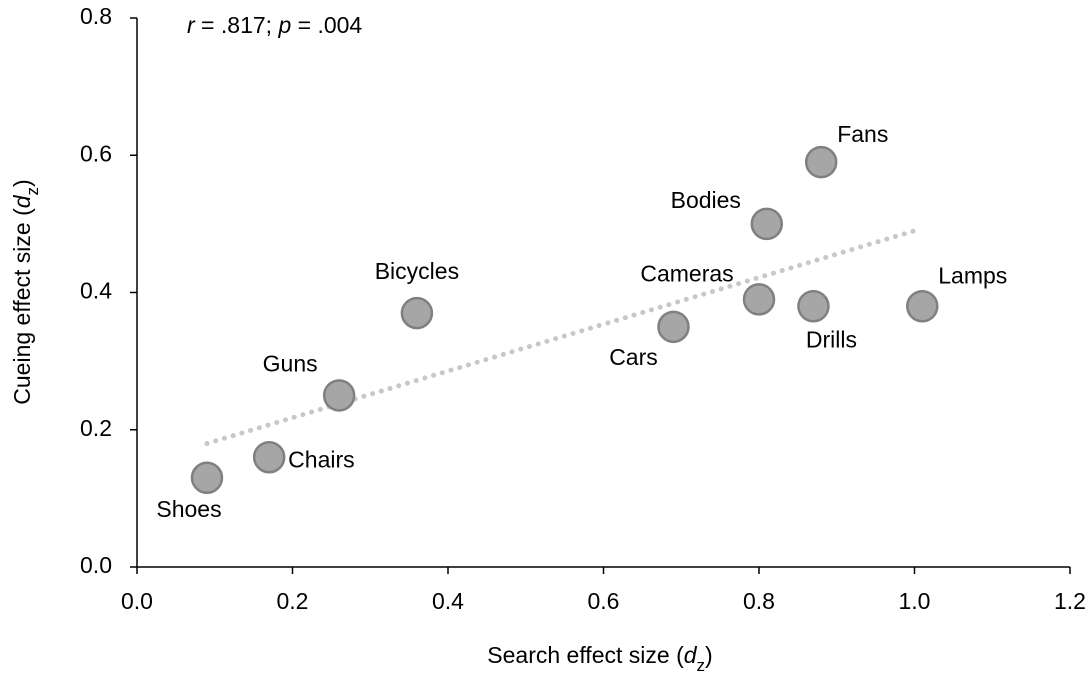 The height and width of the screenshot is (675, 1092). What do you see at coordinates (96, 428) in the screenshot?
I see `y-tick-label: 0.2` at bounding box center [96, 428].